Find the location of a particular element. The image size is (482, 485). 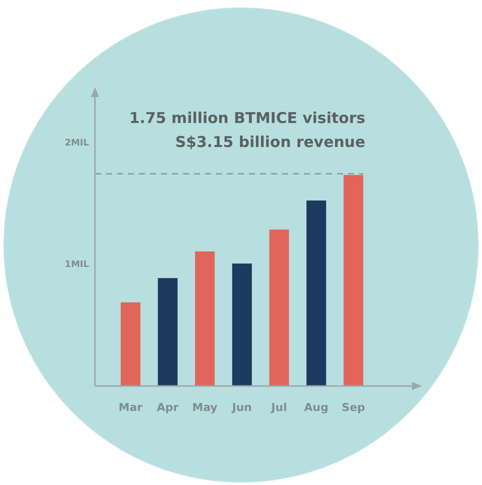

x-tick-label: Jun is located at coordinates (241, 407).